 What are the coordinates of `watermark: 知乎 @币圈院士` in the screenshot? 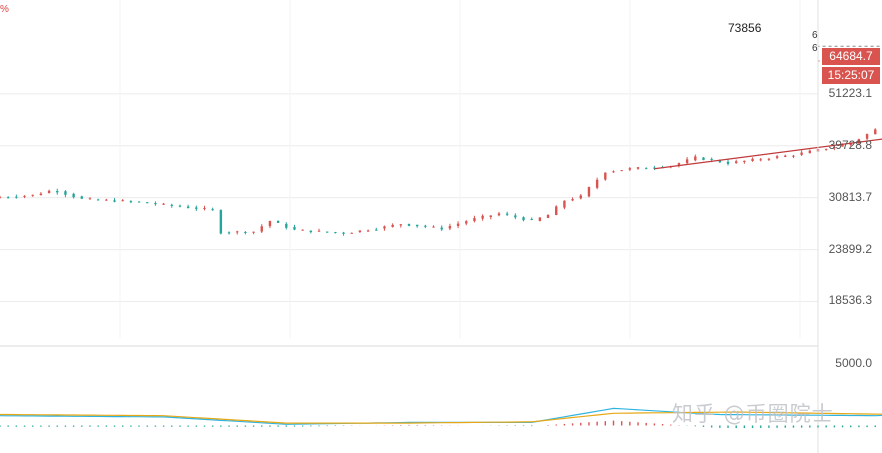 It's located at (753, 414).